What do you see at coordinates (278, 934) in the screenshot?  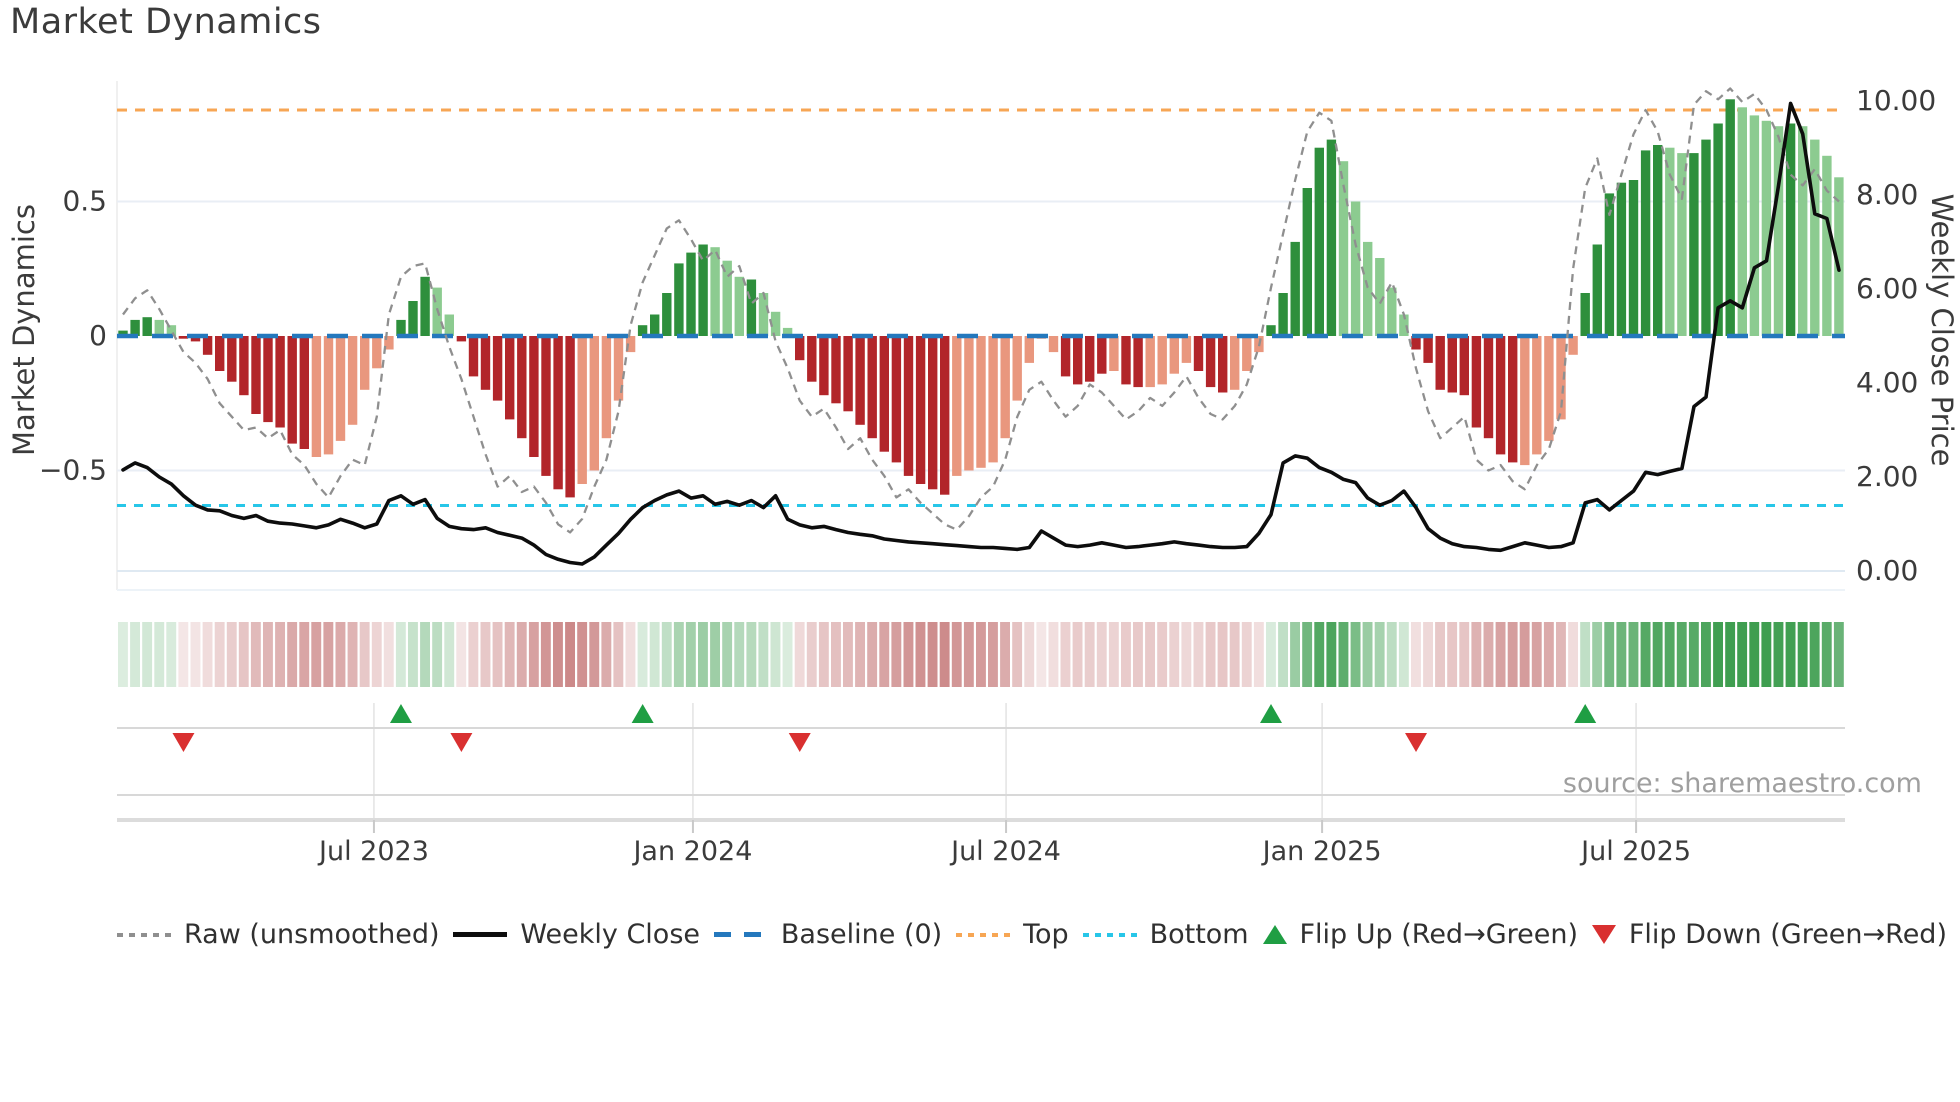 I see `legend-item-raw: Raw (unsmoothed)` at bounding box center [278, 934].